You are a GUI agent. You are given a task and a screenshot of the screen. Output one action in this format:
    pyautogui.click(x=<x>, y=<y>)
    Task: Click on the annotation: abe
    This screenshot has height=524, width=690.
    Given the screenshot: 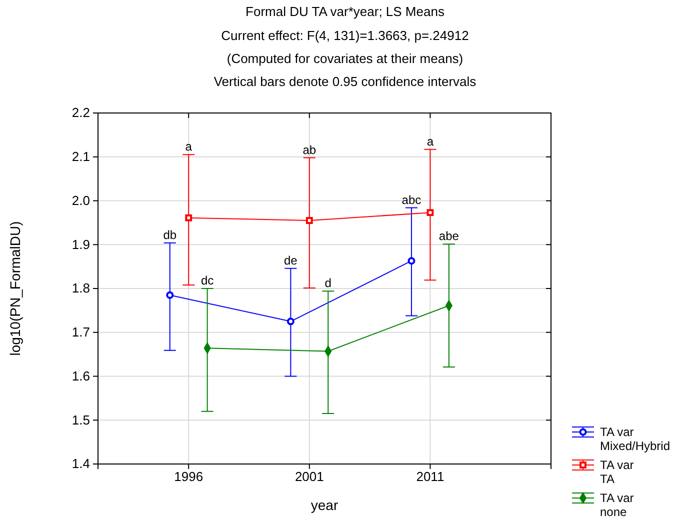 What is the action you would take?
    pyautogui.click(x=449, y=236)
    